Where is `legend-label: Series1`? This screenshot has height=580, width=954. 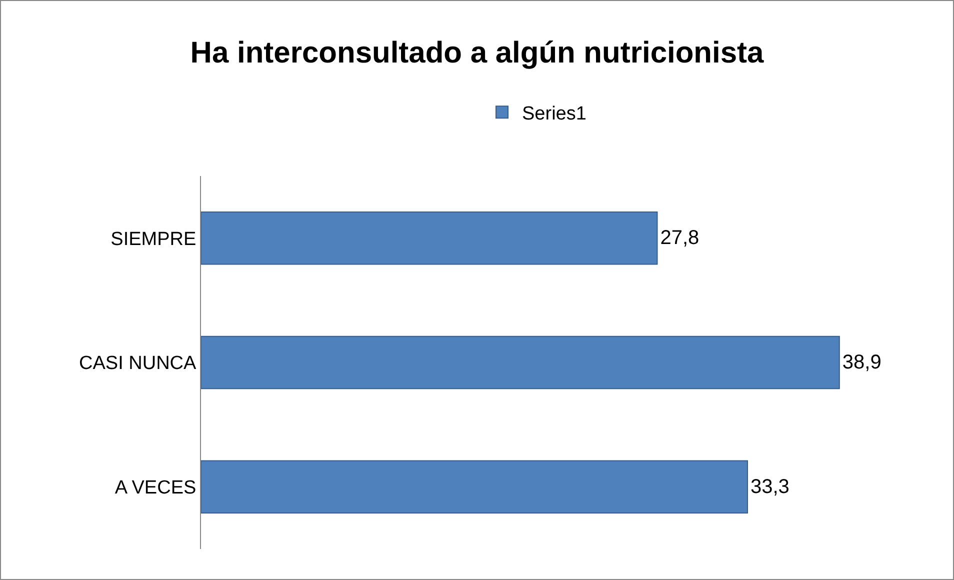
legend-label: Series1 is located at coordinates (554, 114).